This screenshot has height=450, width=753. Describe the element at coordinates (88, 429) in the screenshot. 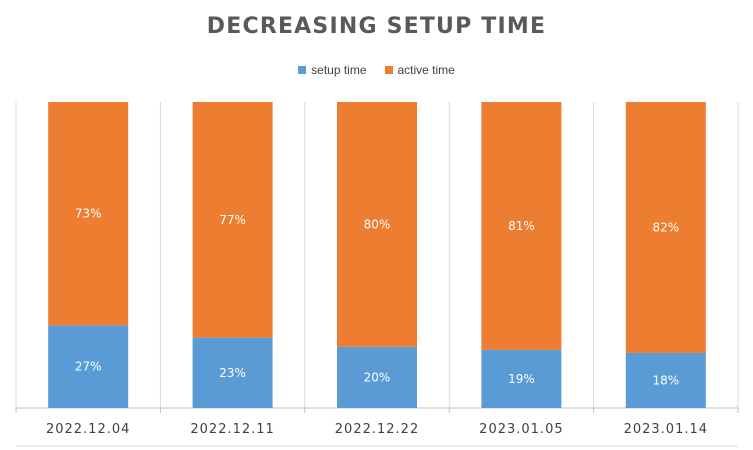

I see `x-tick-label: 2022.12.04` at that location.